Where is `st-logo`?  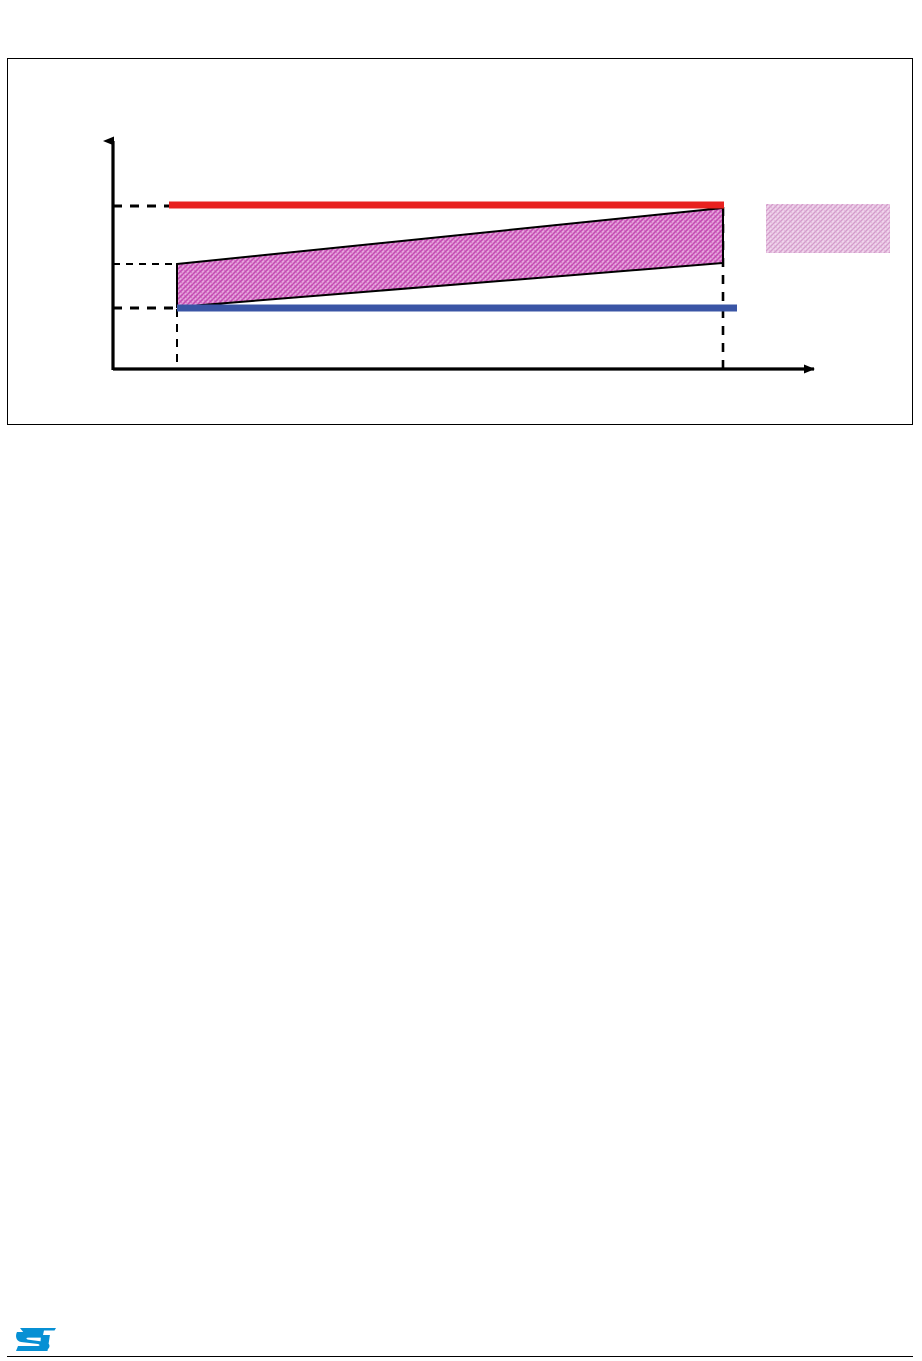 st-logo is located at coordinates (36, 1339).